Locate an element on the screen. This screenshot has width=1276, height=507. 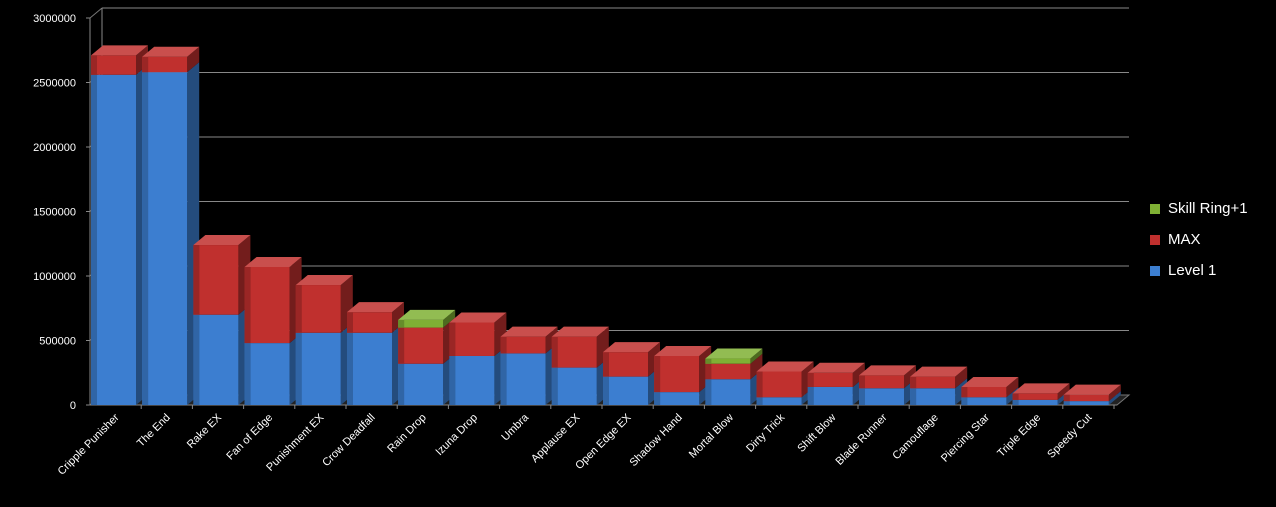
legend: Skill Ring+1 MAX Level 1 is located at coordinates (1199, 239).